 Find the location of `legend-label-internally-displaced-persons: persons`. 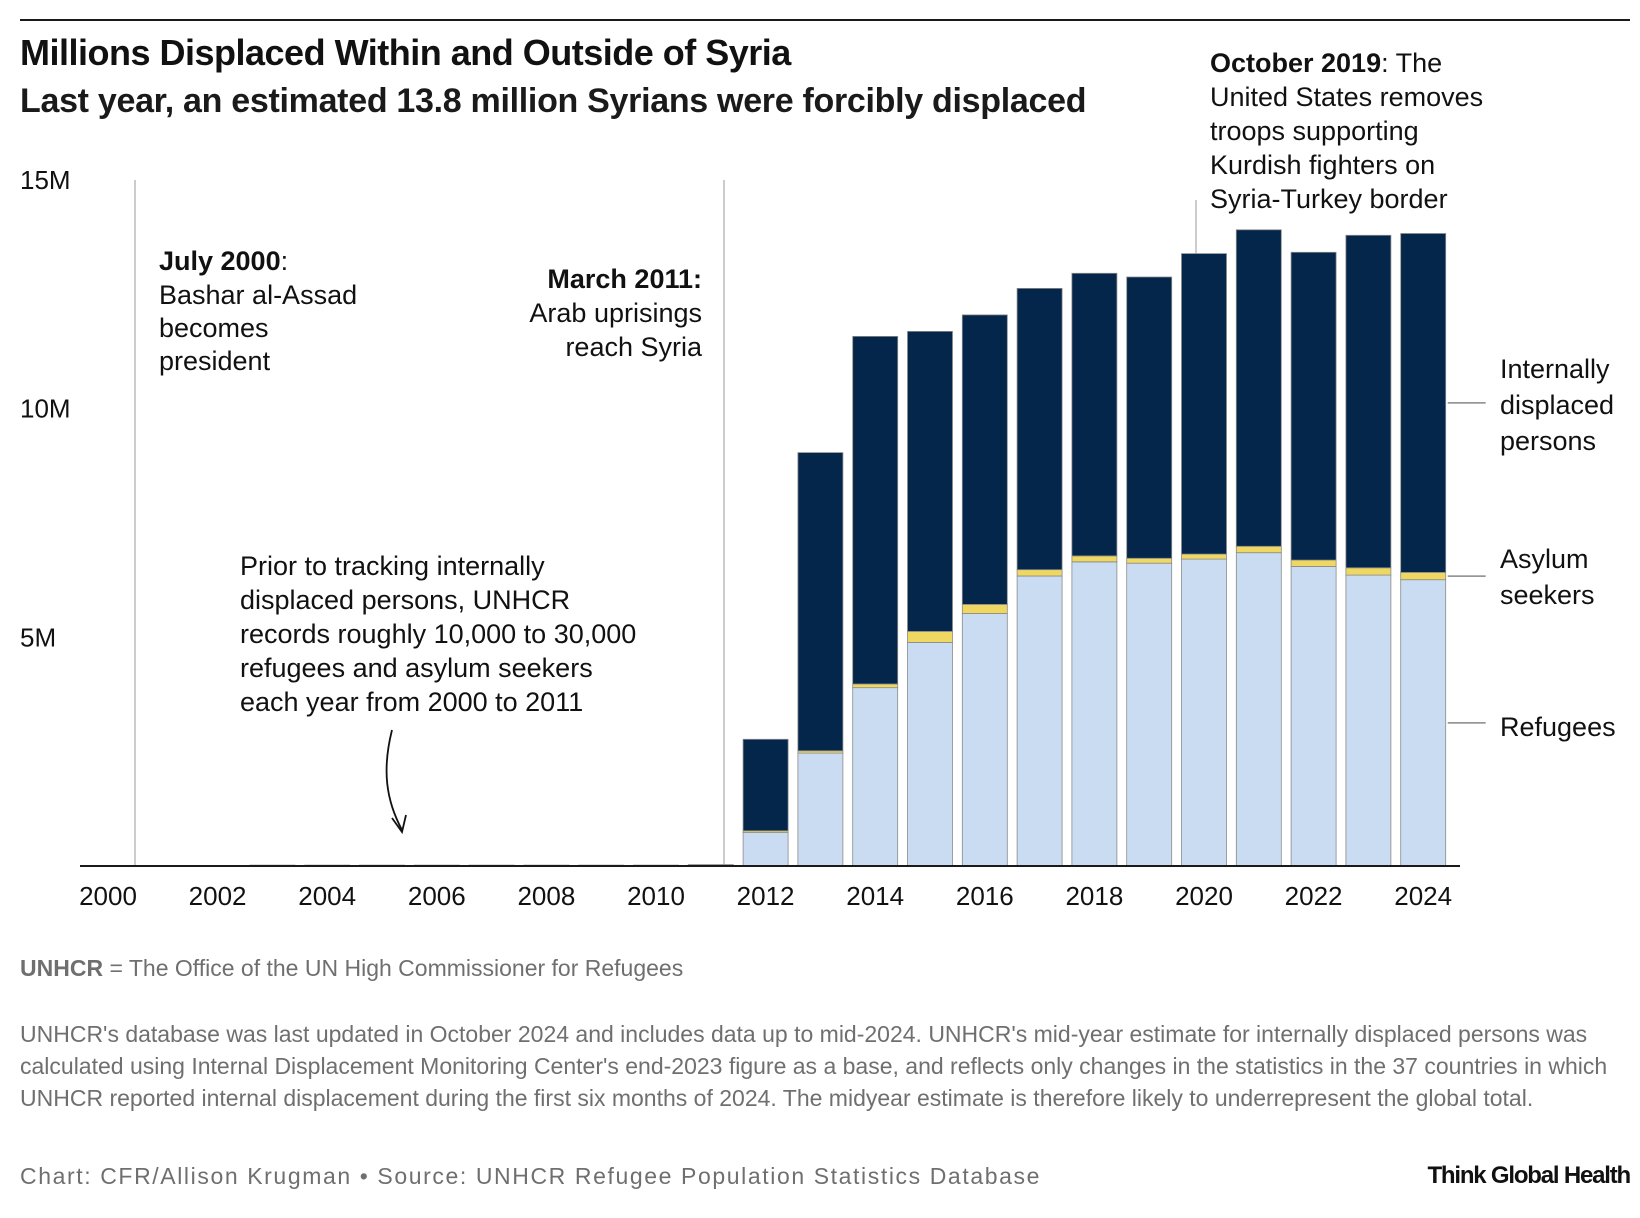

legend-label-internally-displaced-persons: persons is located at coordinates (1548, 441).